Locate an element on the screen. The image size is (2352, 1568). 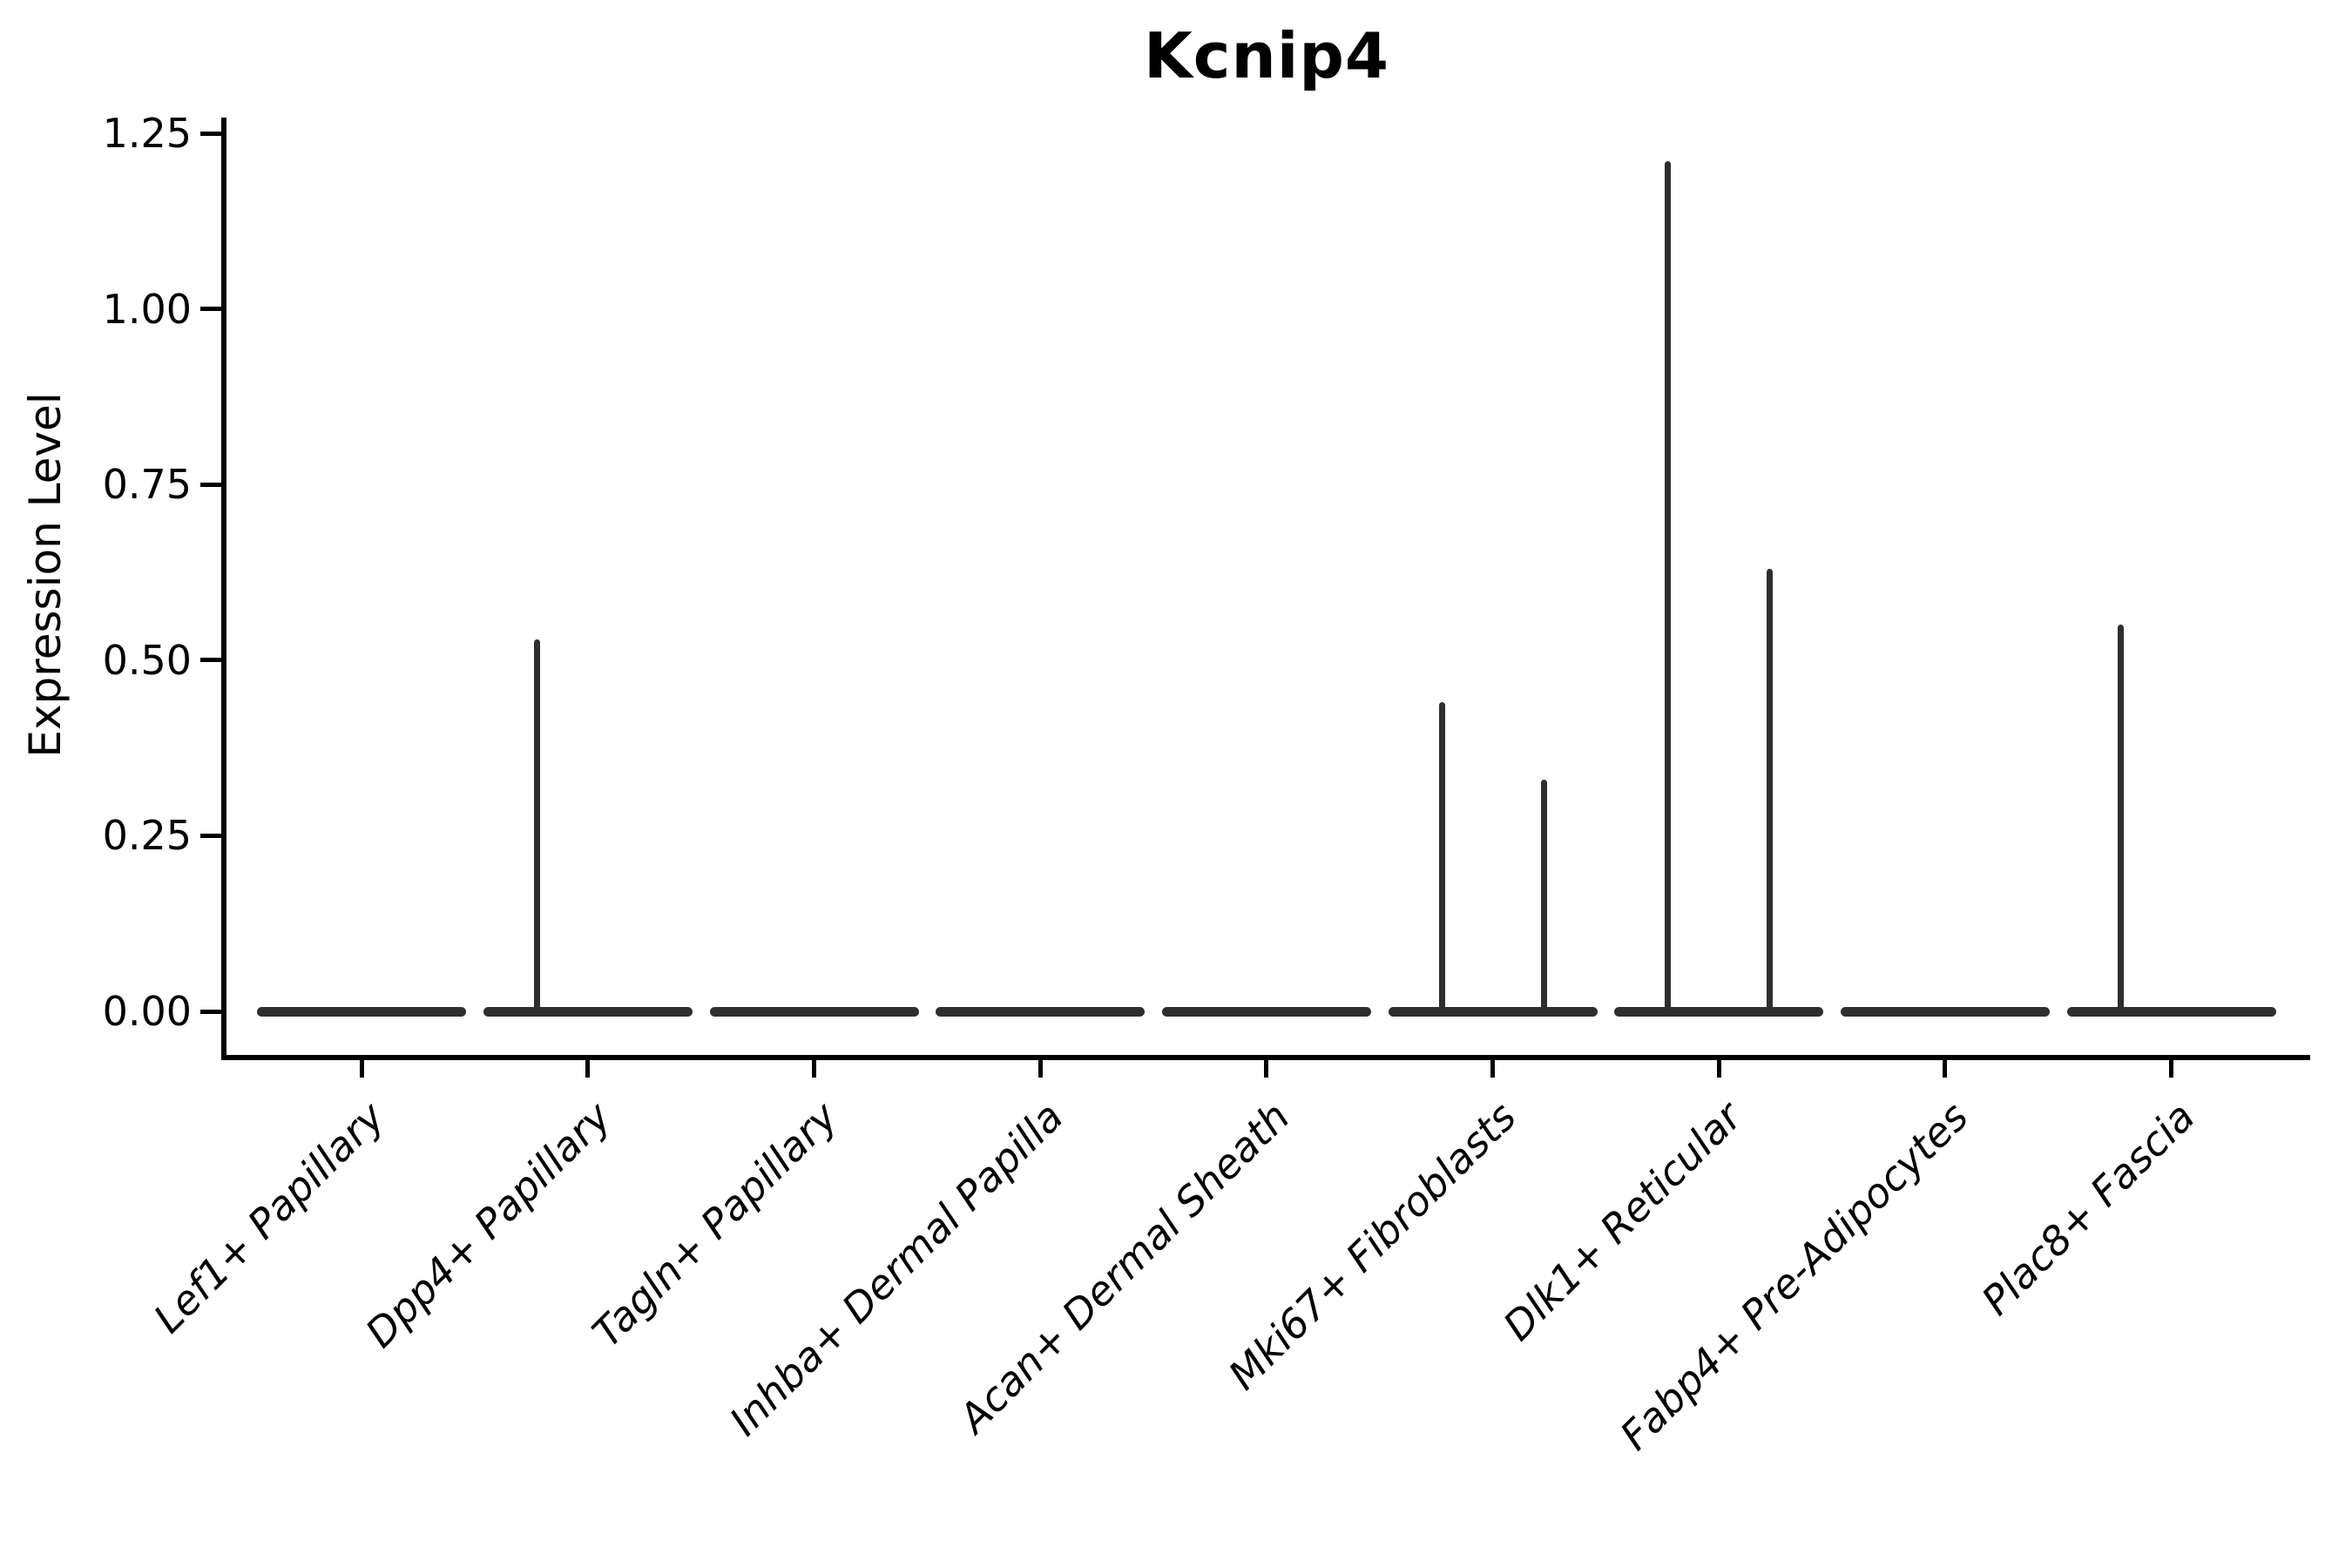
y-tick-label: 1.25 is located at coordinates (147, 134).